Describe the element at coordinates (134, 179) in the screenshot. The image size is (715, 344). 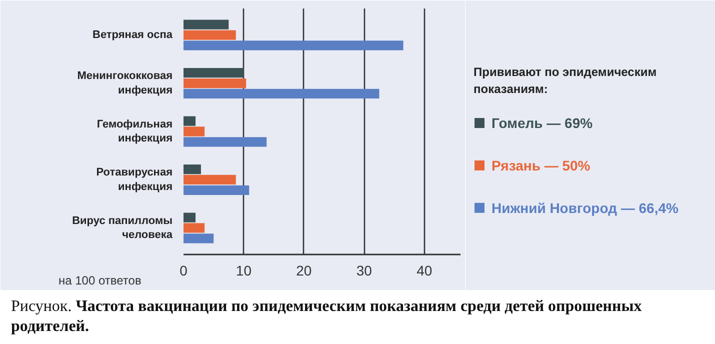
I see `y-tick-label: Ротавирусная инфекция` at that location.